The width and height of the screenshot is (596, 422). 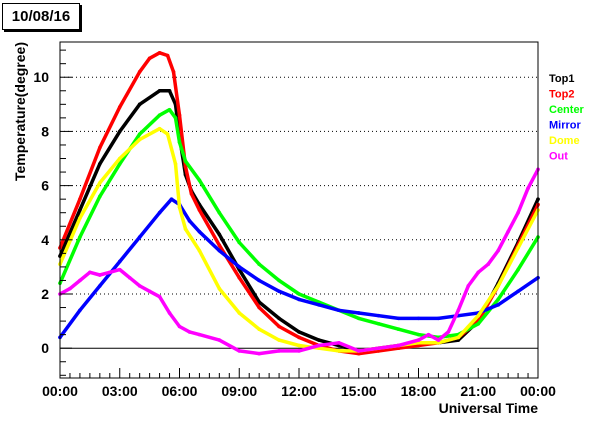 What do you see at coordinates (561, 95) in the screenshot?
I see `legend-entry: Top2` at bounding box center [561, 95].